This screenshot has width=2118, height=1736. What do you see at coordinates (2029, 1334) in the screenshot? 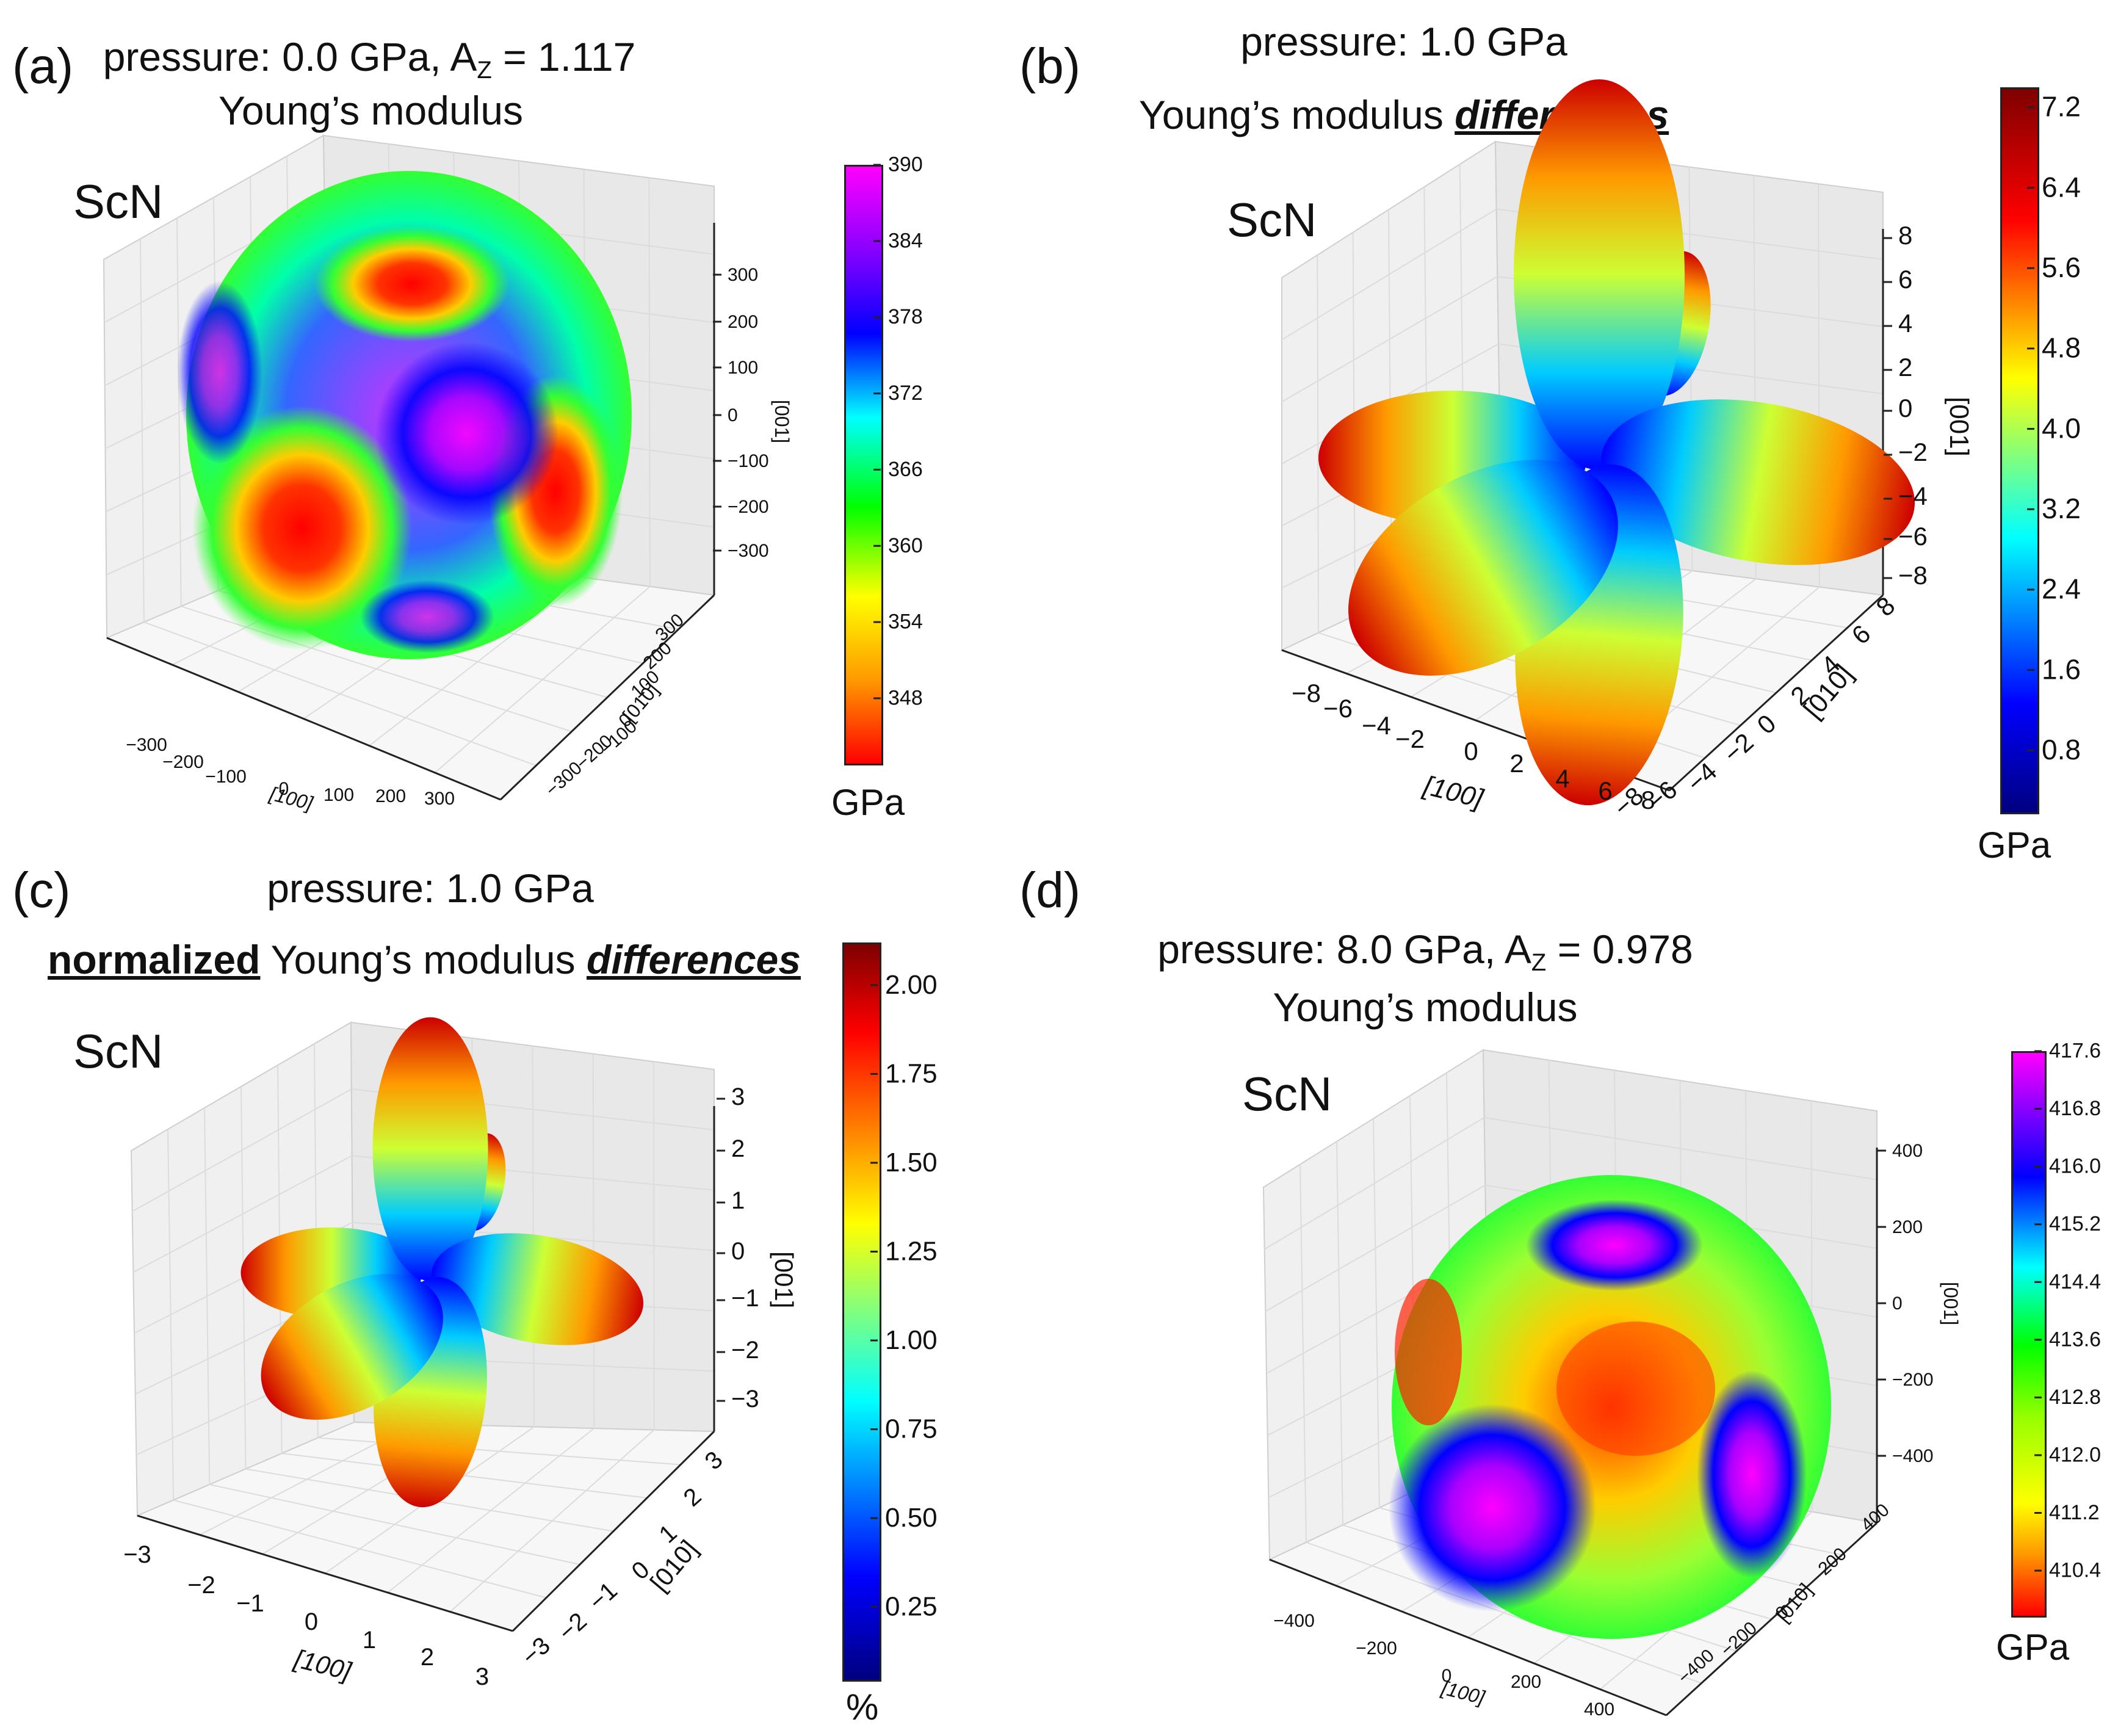
I see `colorbar` at bounding box center [2029, 1334].